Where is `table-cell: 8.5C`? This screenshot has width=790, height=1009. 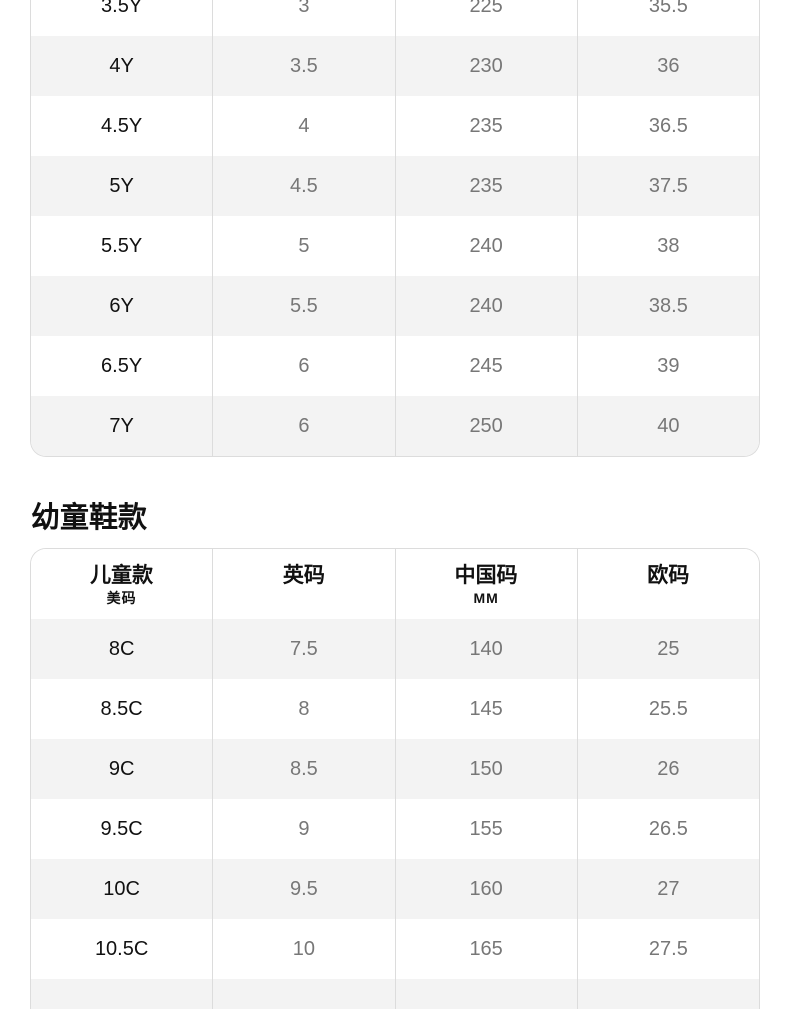 table-cell: 8.5C is located at coordinates (121, 708).